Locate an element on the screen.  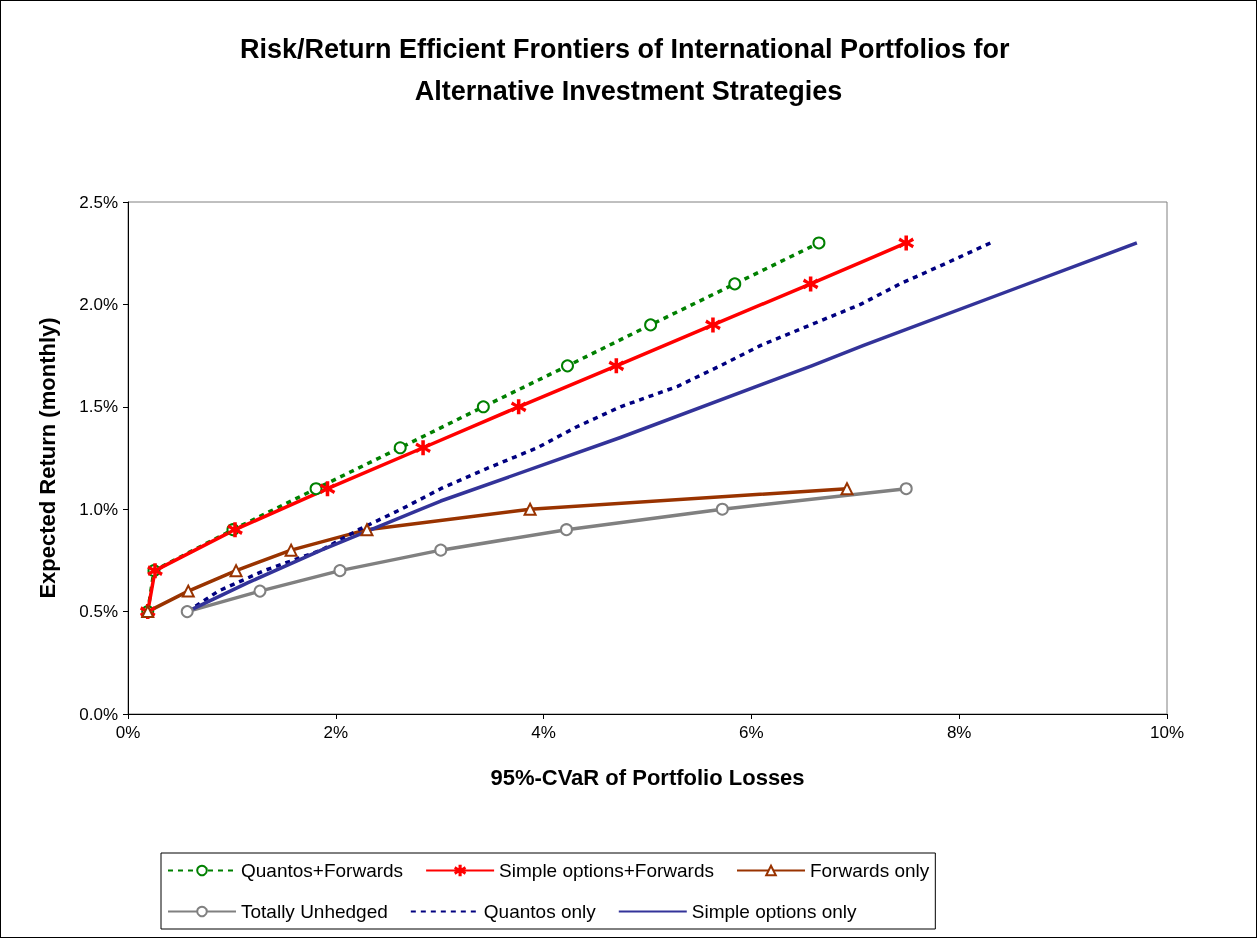
y-tick-label: 1.5% is located at coordinates (98, 407).